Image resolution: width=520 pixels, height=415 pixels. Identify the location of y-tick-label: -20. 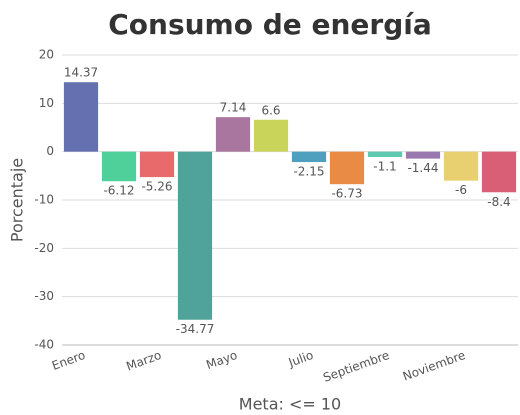
(44, 248).